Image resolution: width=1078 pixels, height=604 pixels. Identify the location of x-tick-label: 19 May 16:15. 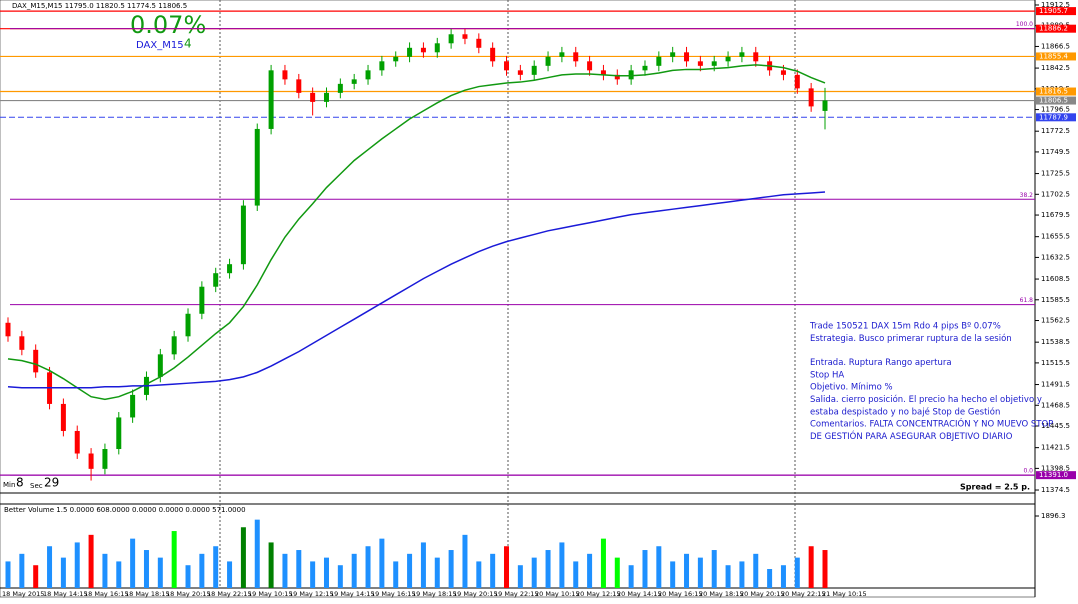
(393, 594).